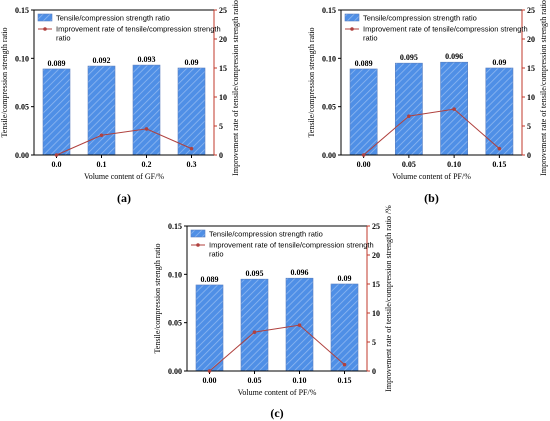 This screenshot has height=421, width=550. Describe the element at coordinates (276, 413) in the screenshot. I see `panel-label: (c)` at that location.